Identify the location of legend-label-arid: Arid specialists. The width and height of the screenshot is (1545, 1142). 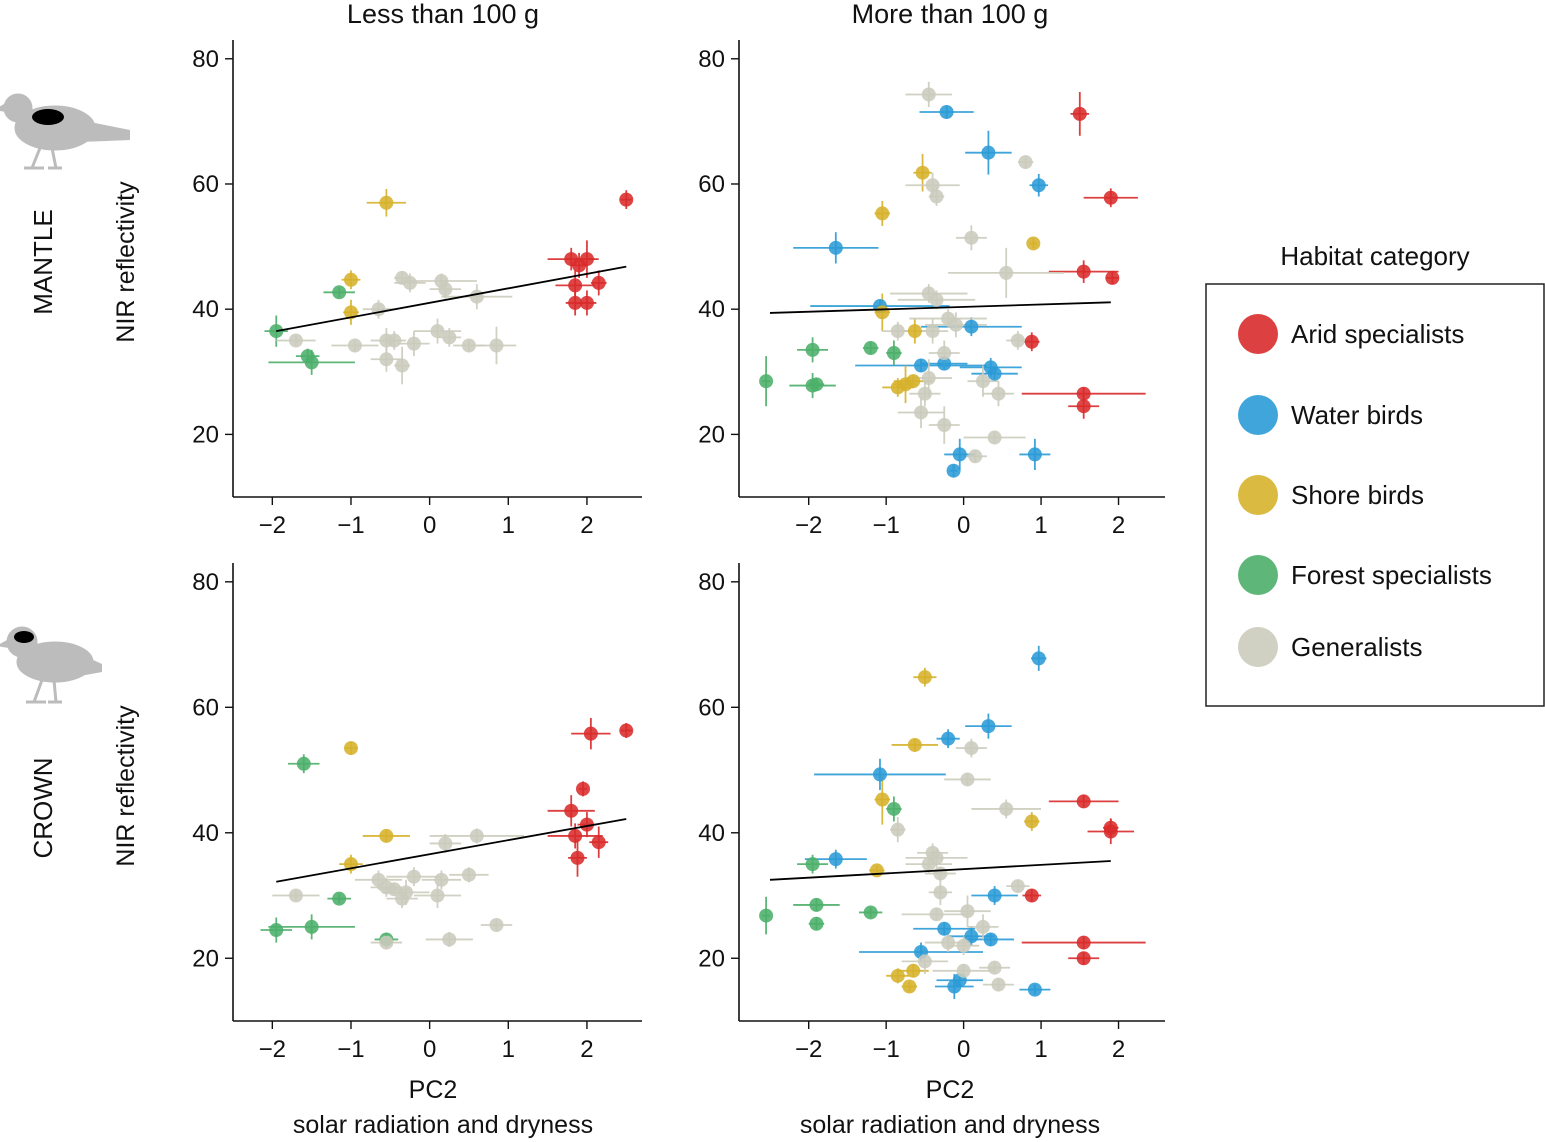
(1377, 334).